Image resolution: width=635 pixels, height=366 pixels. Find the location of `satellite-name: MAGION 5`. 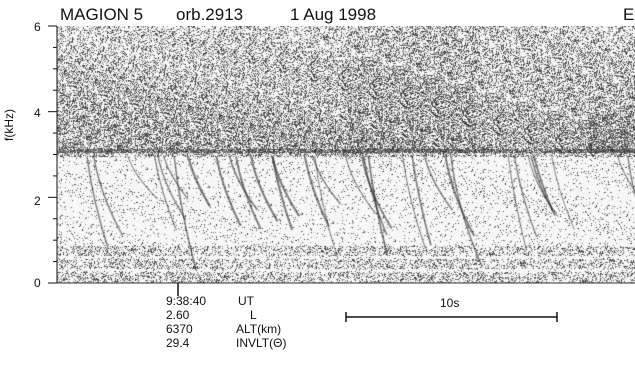

satellite-name: MAGION 5 is located at coordinates (102, 14).